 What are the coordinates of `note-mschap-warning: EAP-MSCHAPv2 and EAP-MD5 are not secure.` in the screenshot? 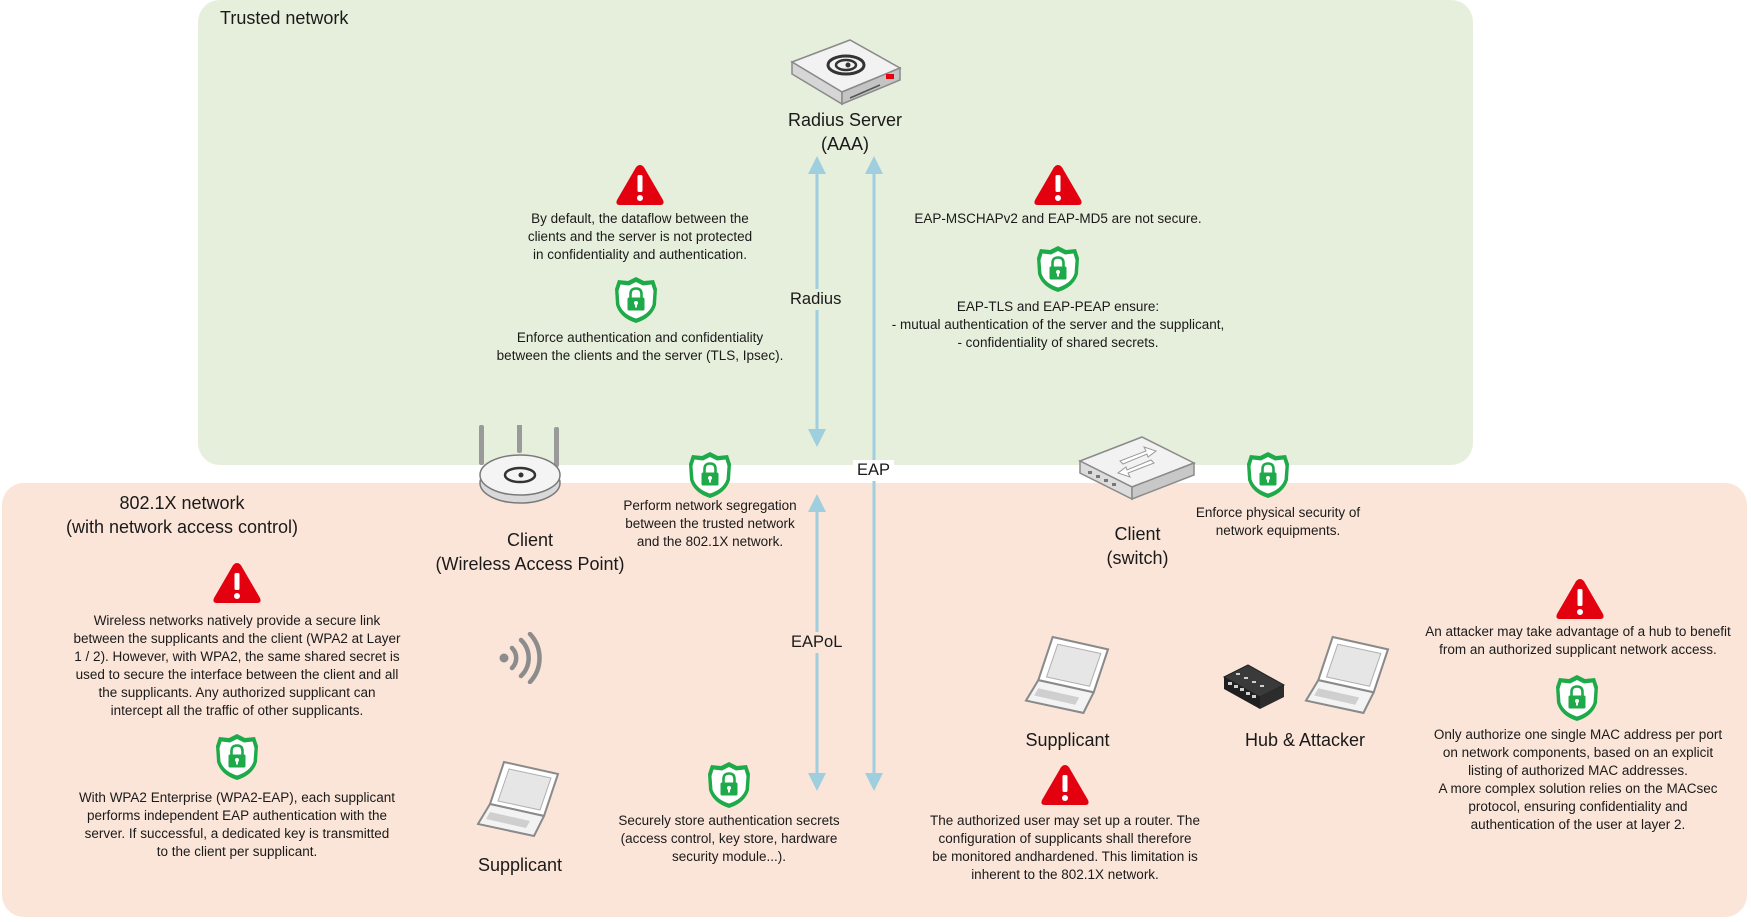 It's located at (1058, 219).